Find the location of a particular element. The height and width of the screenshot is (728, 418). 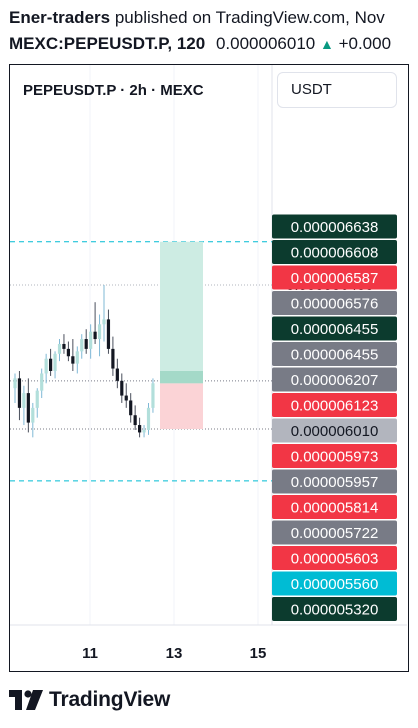

price-tag-label: 0.000005320 is located at coordinates (335, 610).